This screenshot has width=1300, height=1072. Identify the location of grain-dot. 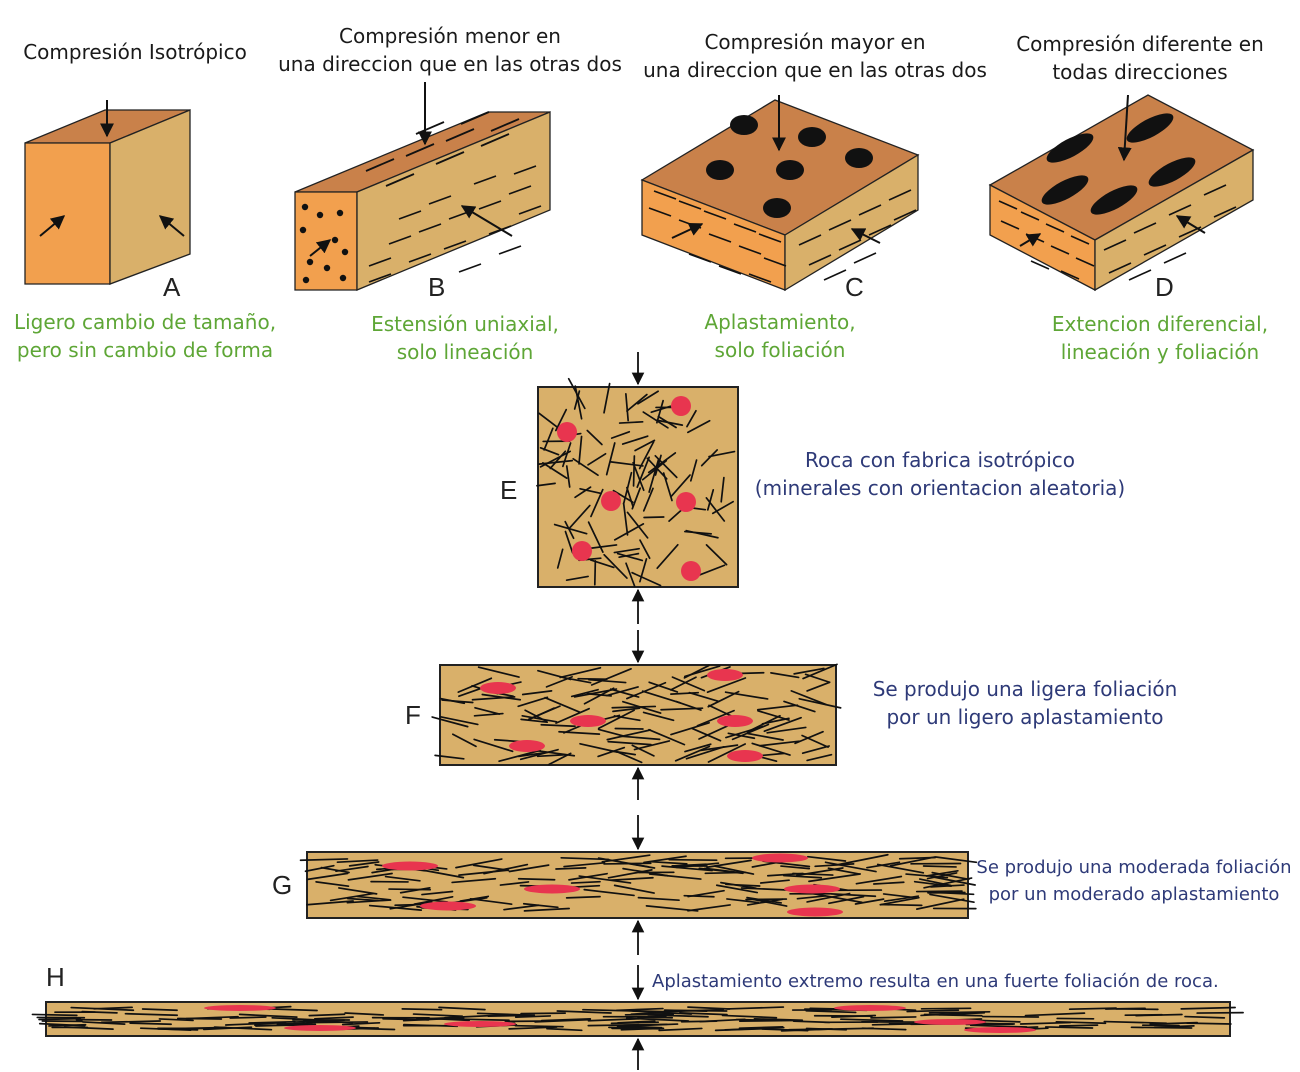
(303, 230).